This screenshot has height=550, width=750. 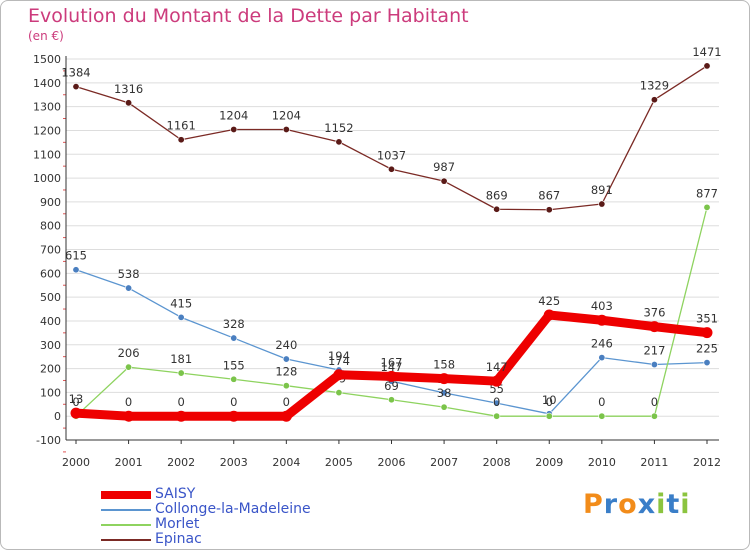 What do you see at coordinates (549, 301) in the screenshot?
I see `data-label-saisy: 425` at bounding box center [549, 301].